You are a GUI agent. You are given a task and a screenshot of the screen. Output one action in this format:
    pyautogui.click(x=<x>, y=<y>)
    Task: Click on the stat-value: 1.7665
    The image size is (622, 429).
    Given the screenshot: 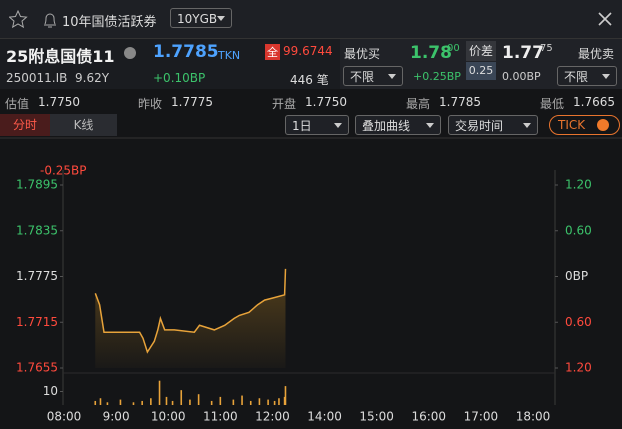 What is the action you would take?
    pyautogui.click(x=594, y=102)
    